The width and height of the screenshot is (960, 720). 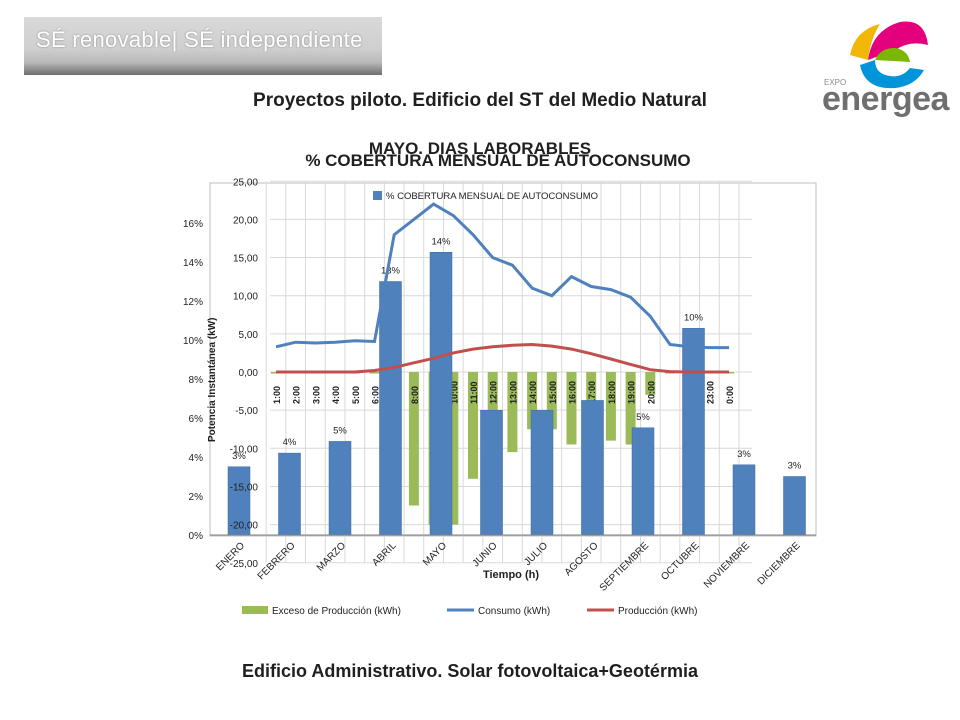 What do you see at coordinates (835, 82) in the screenshot?
I see `logo-expo: EXPO` at bounding box center [835, 82].